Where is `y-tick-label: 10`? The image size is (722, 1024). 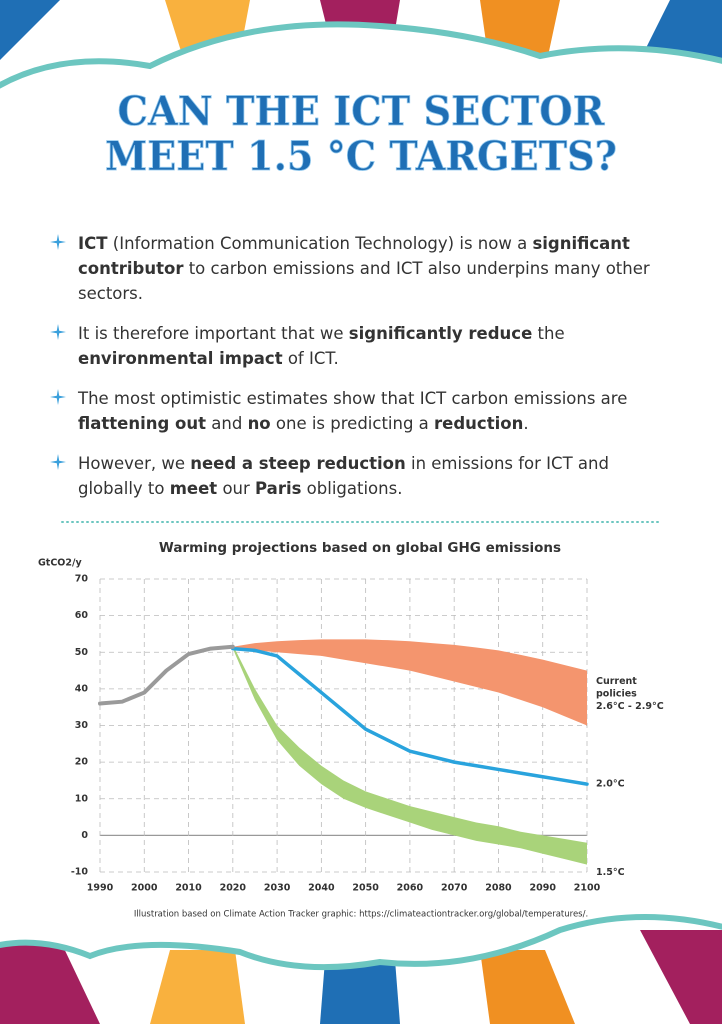 y-tick-label: 10 is located at coordinates (82, 798).